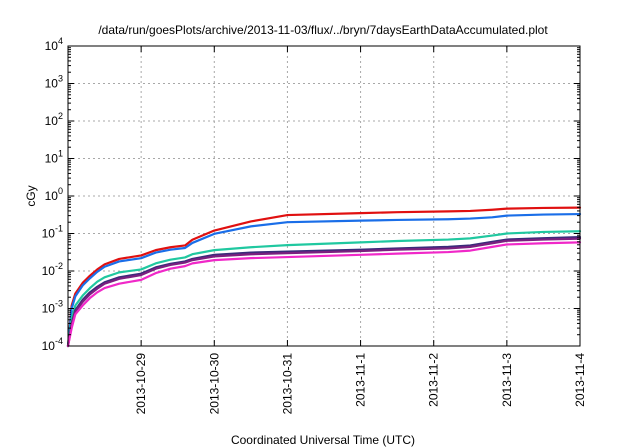  I want to click on x-tick-label: 2013-11-2, so click(434, 380).